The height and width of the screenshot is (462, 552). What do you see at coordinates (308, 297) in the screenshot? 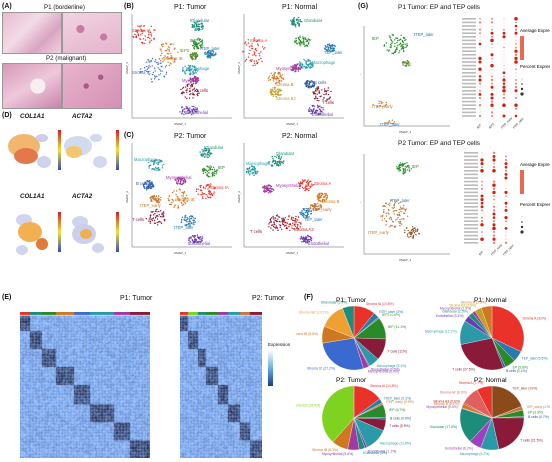
I see `panel-f-letter: (F)` at bounding box center [308, 297].